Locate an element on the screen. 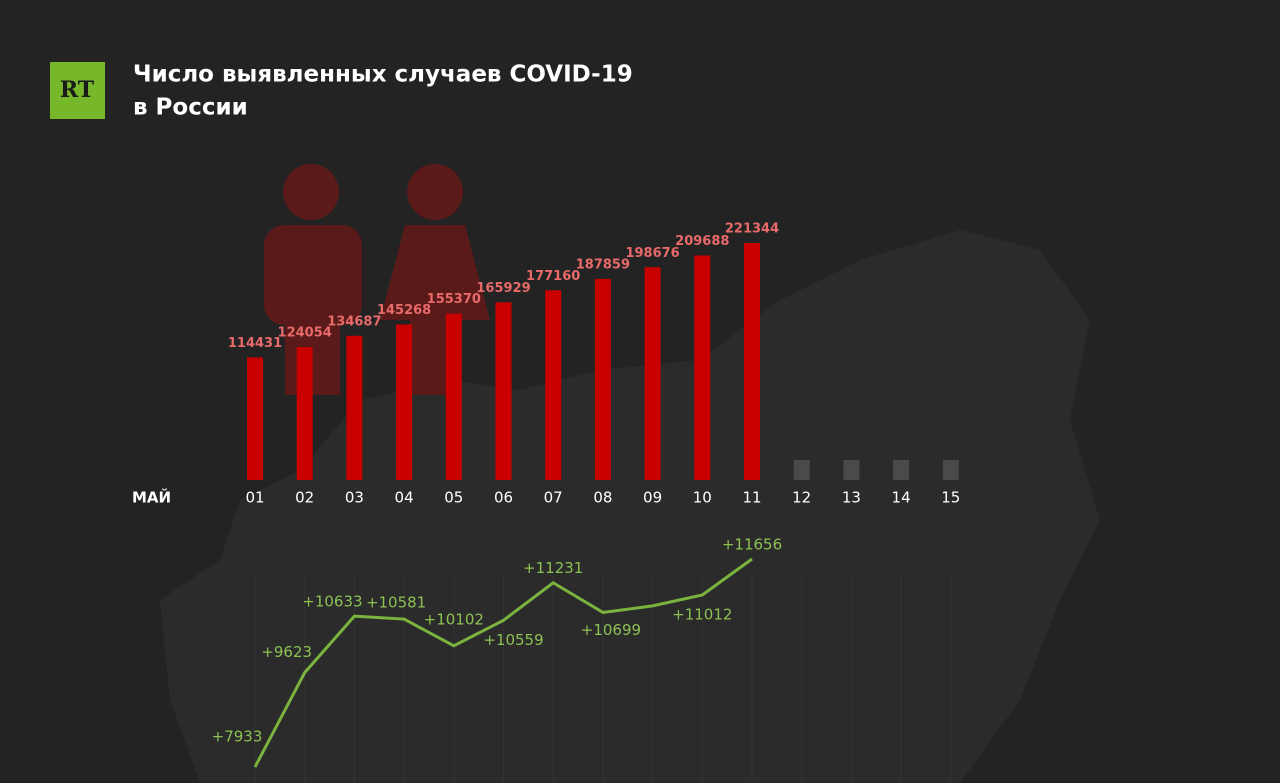  x-tick-label: 12 is located at coordinates (801, 498).